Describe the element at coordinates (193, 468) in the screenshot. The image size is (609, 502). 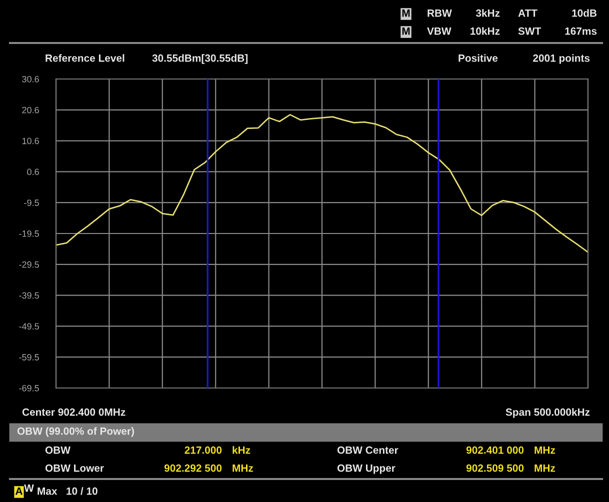
I see `text: 902.292 500` at that location.